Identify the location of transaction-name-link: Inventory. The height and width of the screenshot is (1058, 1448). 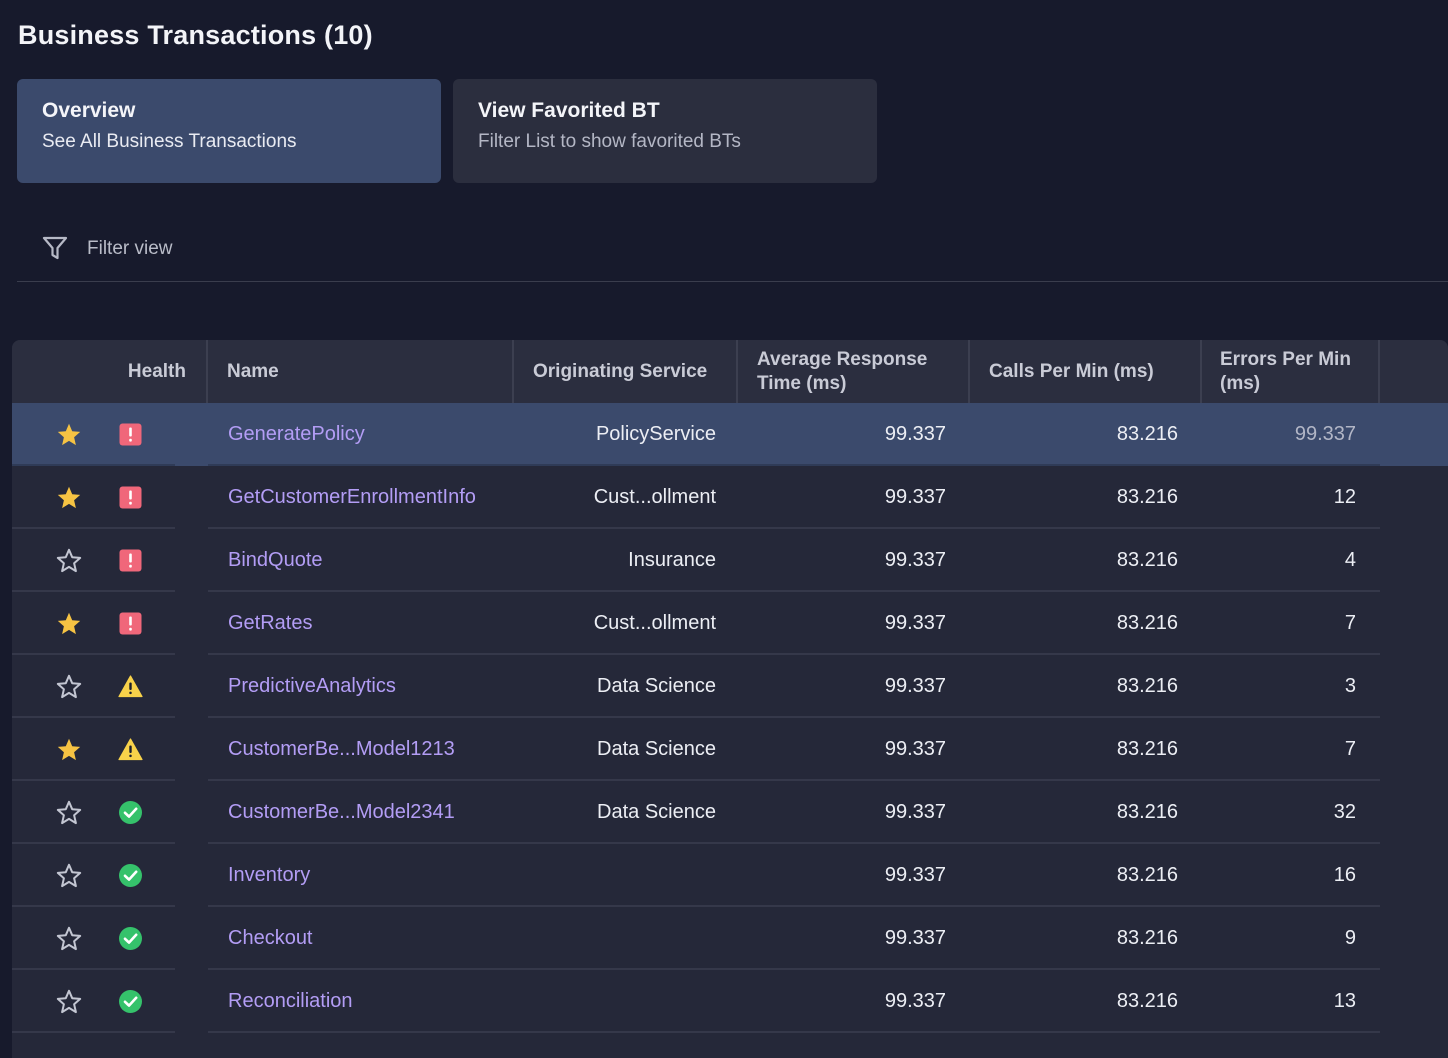
(269, 875).